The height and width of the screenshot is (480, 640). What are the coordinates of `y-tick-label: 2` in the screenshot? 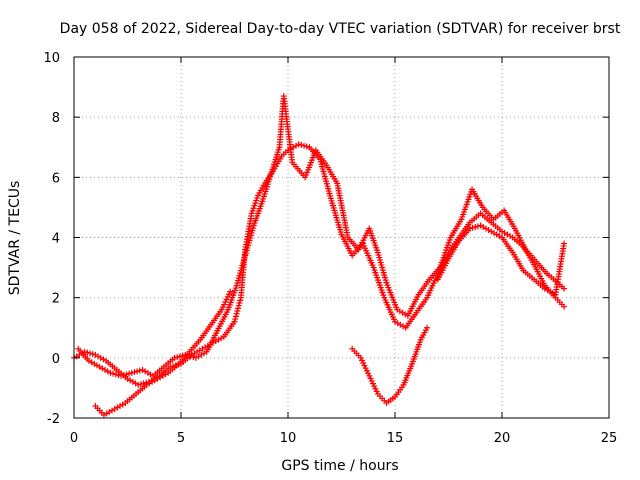 It's located at (56, 299).